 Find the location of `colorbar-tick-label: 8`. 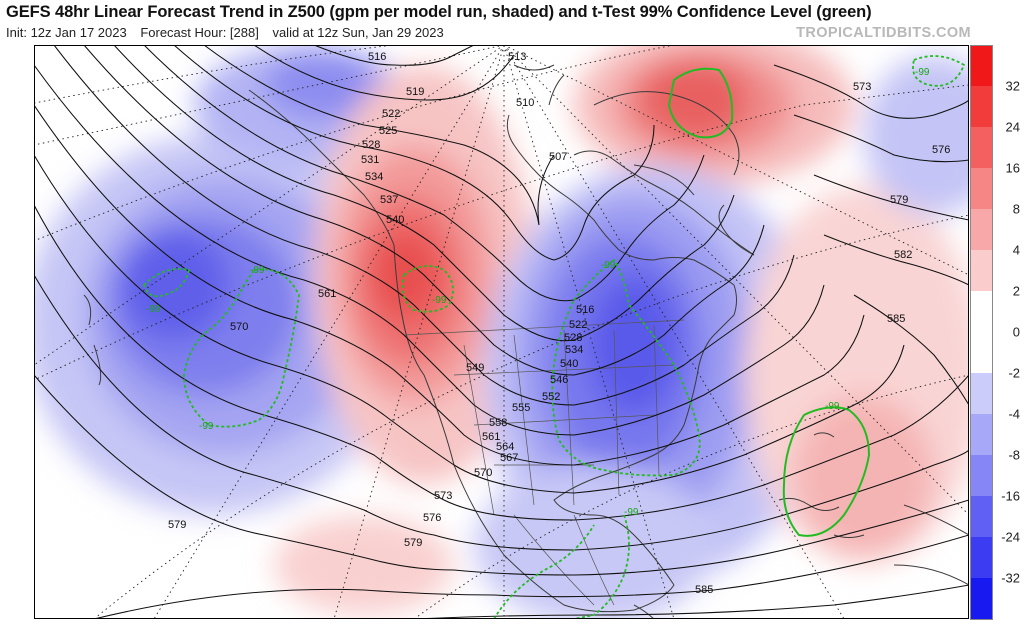

colorbar-tick-label: 8 is located at coordinates (1016, 209).